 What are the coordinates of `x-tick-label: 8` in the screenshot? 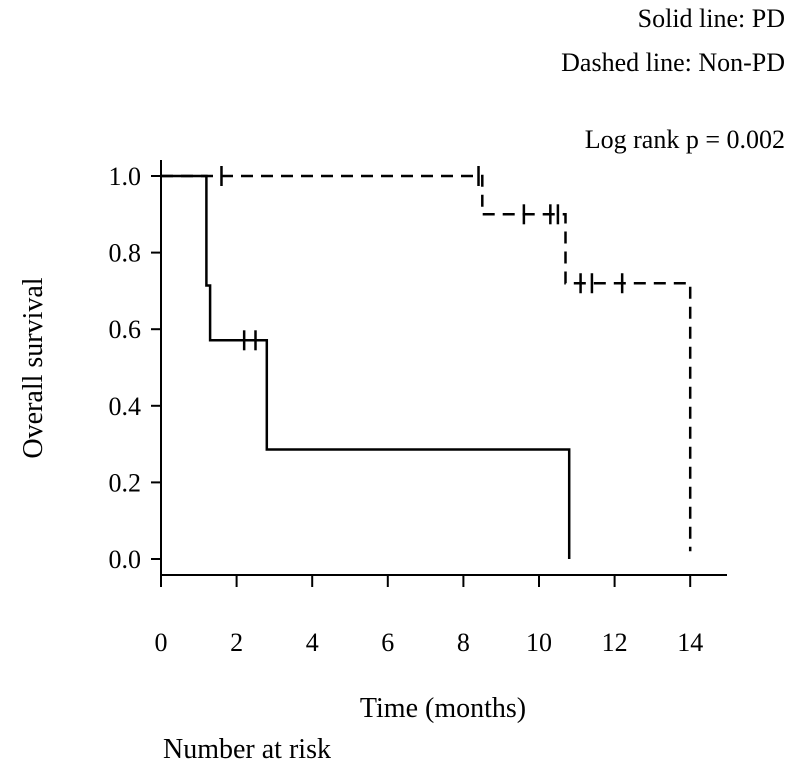 It's located at (463, 642).